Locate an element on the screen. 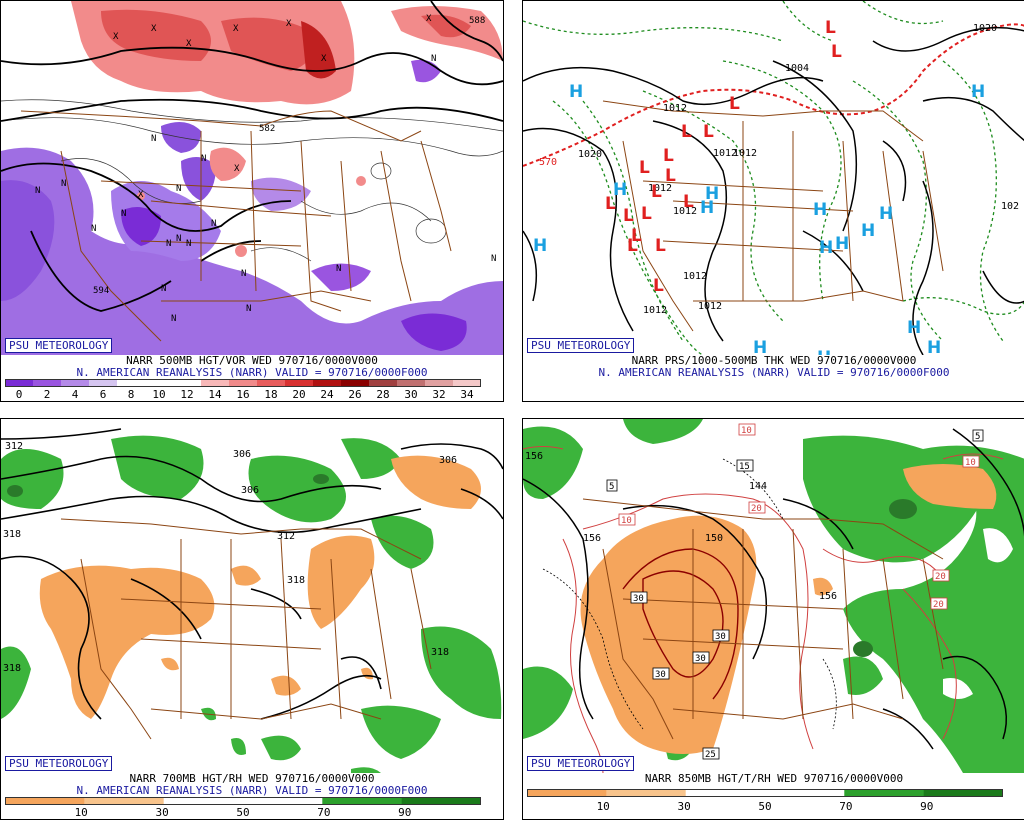 Image resolution: width=1024 pixels, height=820 pixels. contour-label: 570 is located at coordinates (548, 162).